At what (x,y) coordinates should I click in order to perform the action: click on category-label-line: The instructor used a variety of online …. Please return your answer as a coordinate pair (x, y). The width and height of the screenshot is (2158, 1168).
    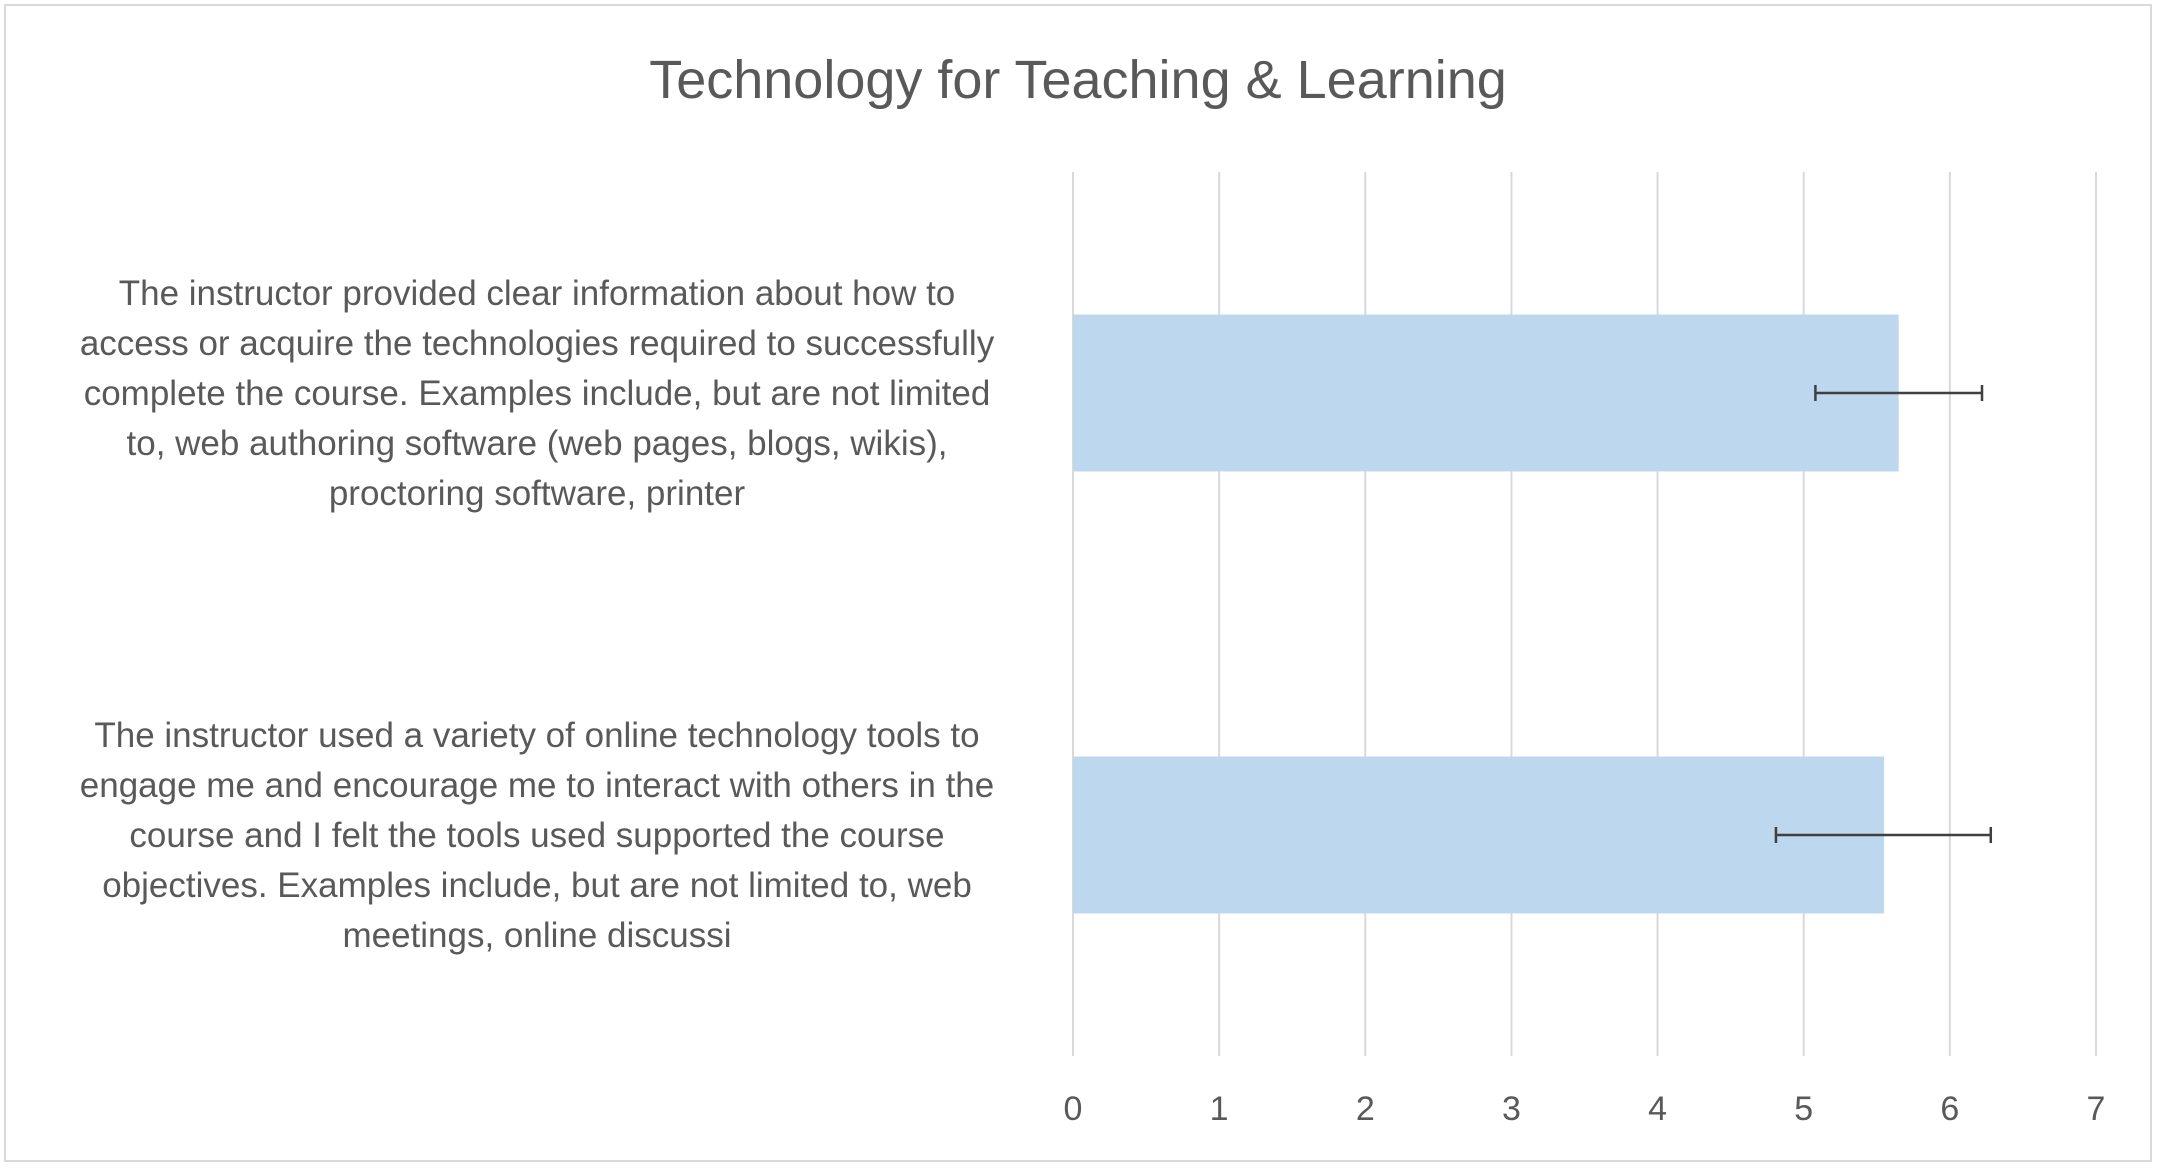
    Looking at the image, I should click on (536, 735).